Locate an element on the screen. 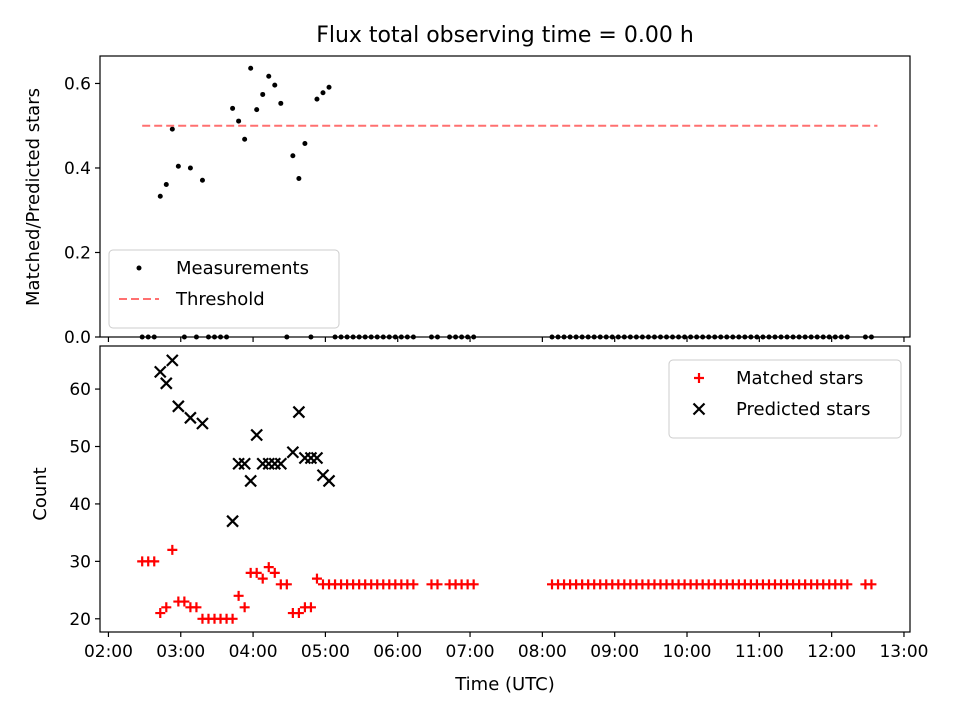 The height and width of the screenshot is (720, 960). x-tick-label: 06:00 is located at coordinates (397, 652).